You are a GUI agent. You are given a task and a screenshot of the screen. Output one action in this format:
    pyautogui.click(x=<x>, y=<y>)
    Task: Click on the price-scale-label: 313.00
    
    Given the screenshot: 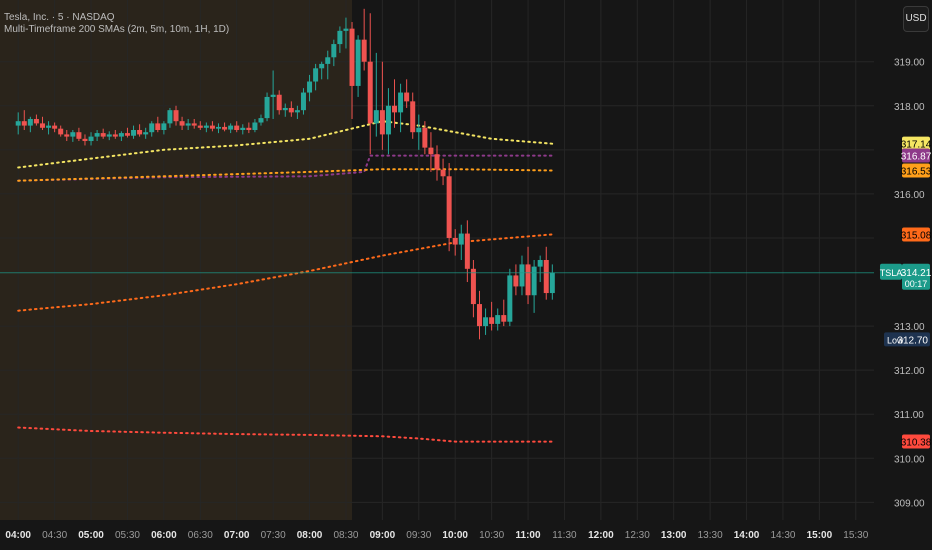 What is the action you would take?
    pyautogui.click(x=909, y=327)
    